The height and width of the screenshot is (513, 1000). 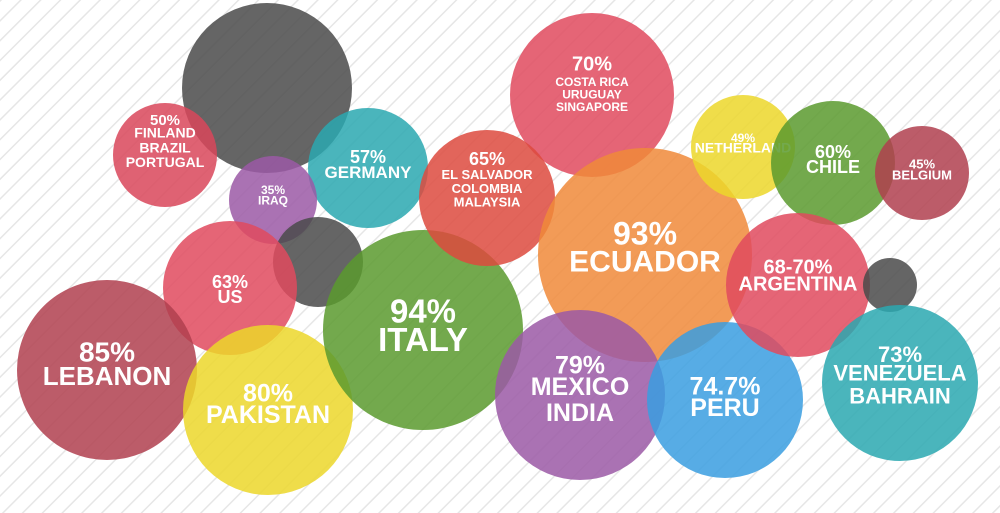 What do you see at coordinates (487, 174) in the screenshot?
I see `bubble-country: EL SALVADOR` at bounding box center [487, 174].